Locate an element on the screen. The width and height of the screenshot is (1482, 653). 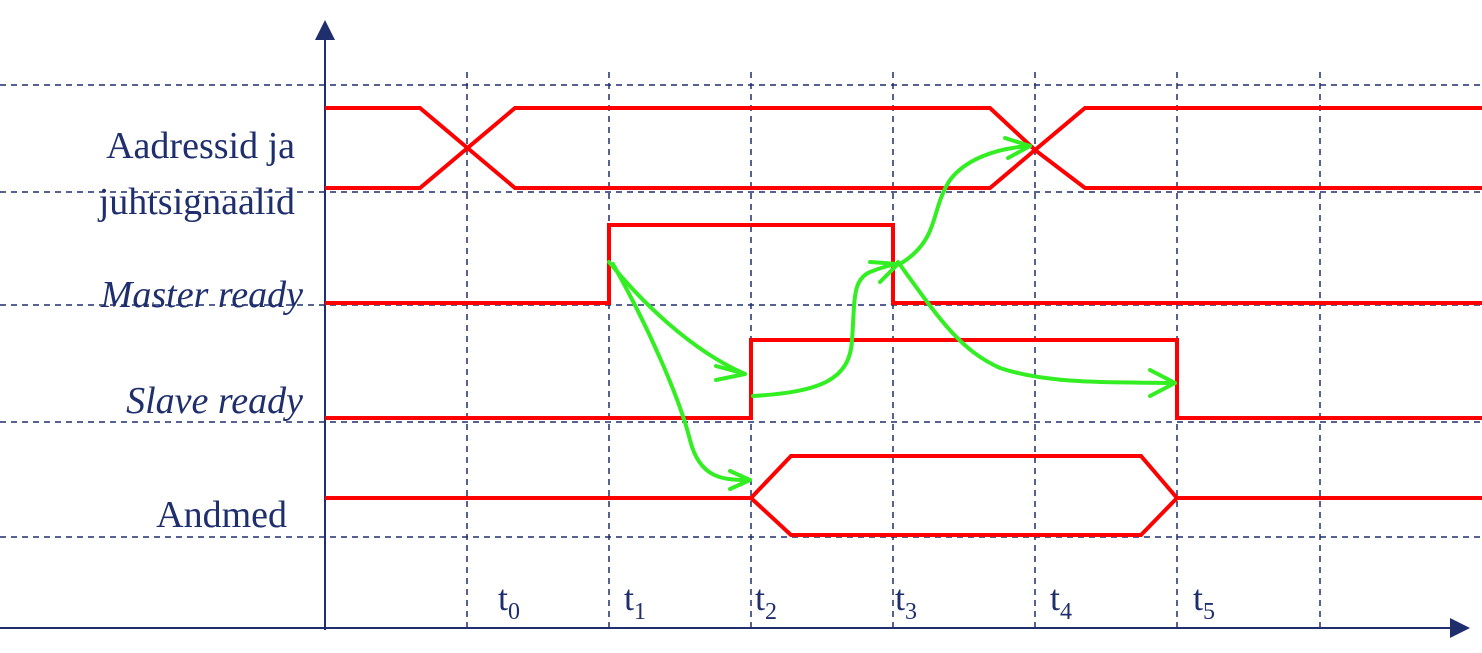
arrow-master-to-data-head is located at coordinates (740, 480).